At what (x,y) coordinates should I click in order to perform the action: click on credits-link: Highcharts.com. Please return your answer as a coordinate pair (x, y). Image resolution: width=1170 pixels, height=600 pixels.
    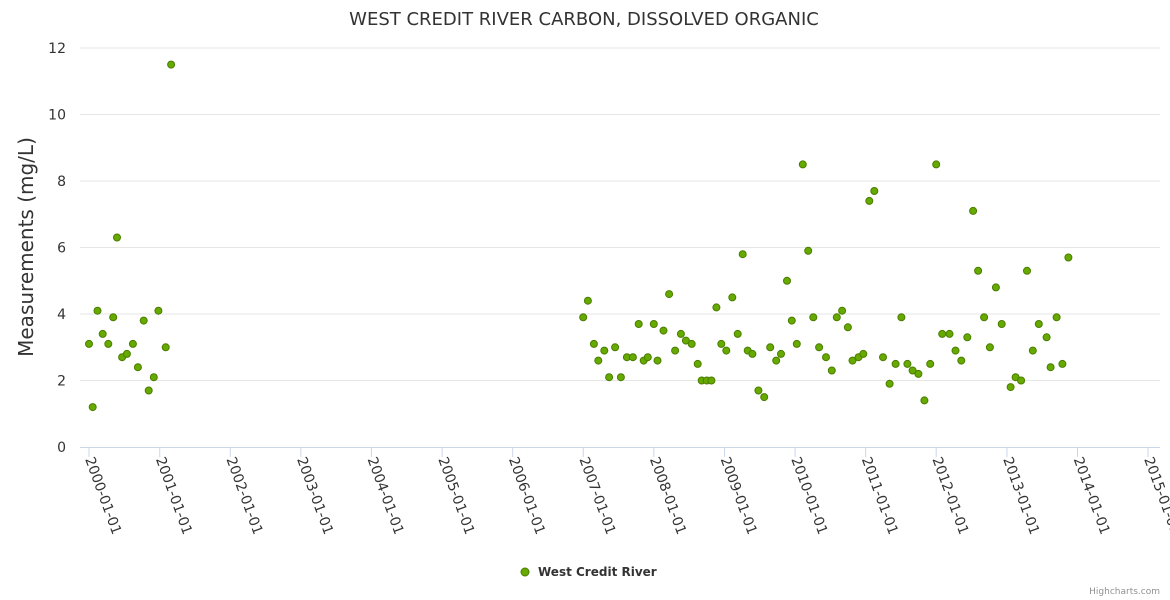
    Looking at the image, I should click on (1124, 592).